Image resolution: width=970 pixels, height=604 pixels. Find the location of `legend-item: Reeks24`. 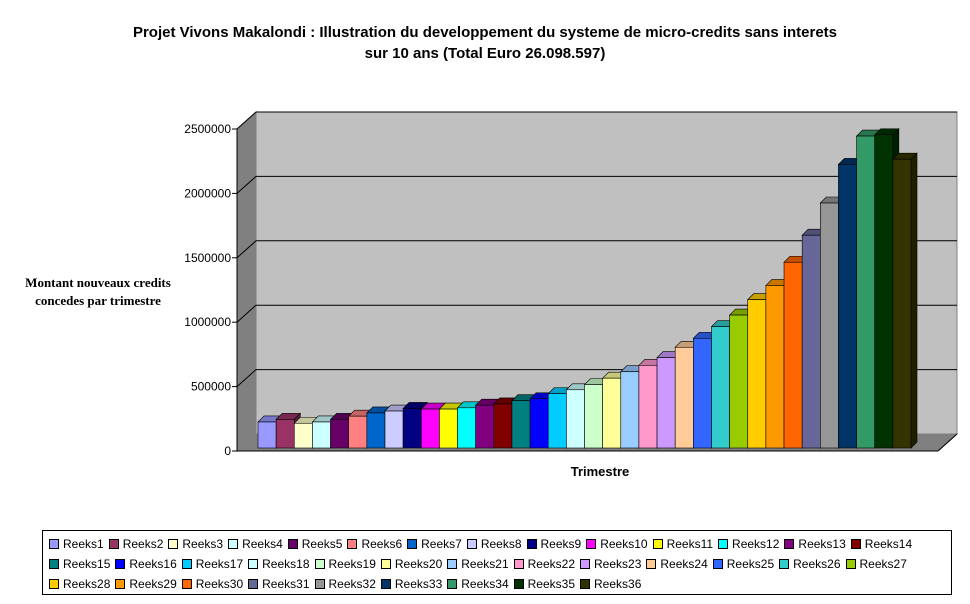

legend-item: Reeks24 is located at coordinates (676, 564).